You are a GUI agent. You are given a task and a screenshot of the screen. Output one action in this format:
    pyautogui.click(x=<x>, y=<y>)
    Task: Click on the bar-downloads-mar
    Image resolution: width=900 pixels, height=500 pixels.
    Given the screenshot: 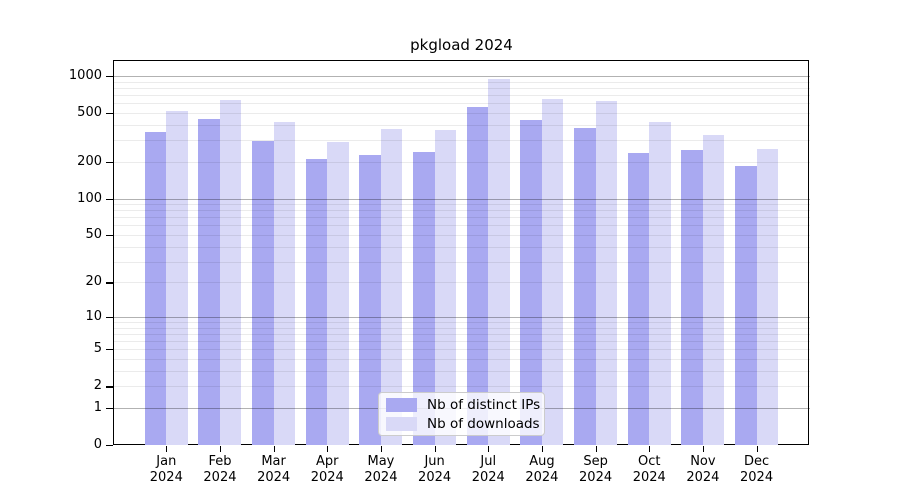 What is the action you would take?
    pyautogui.click(x=284, y=283)
    